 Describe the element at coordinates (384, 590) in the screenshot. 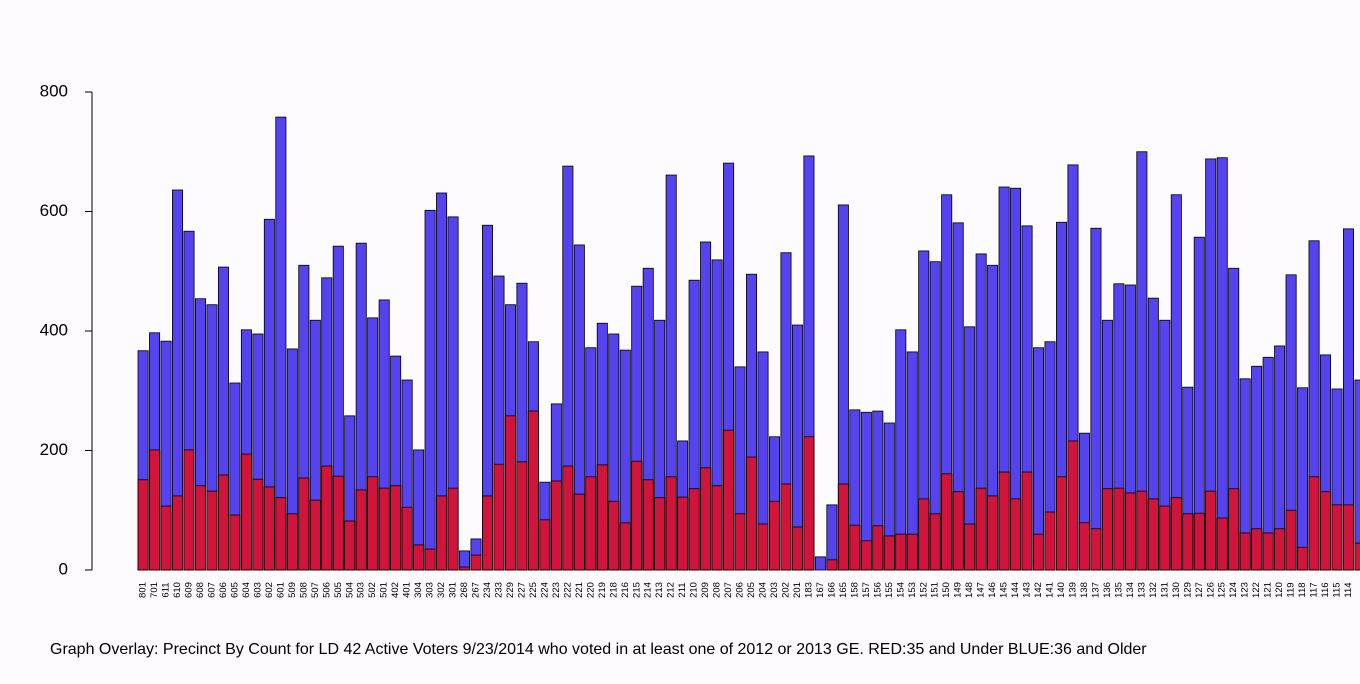

I see `x-tick-label: 501` at that location.